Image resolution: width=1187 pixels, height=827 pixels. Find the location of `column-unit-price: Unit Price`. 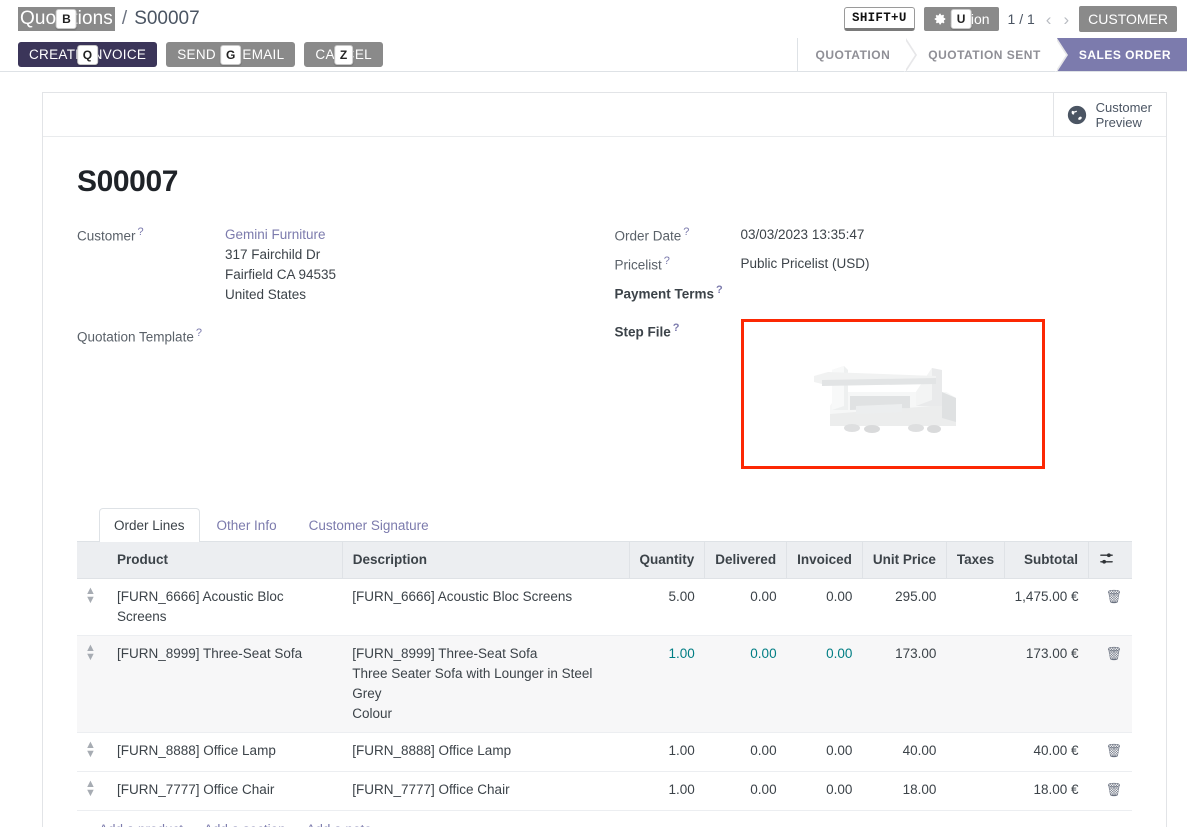

column-unit-price: Unit Price is located at coordinates (904, 560).